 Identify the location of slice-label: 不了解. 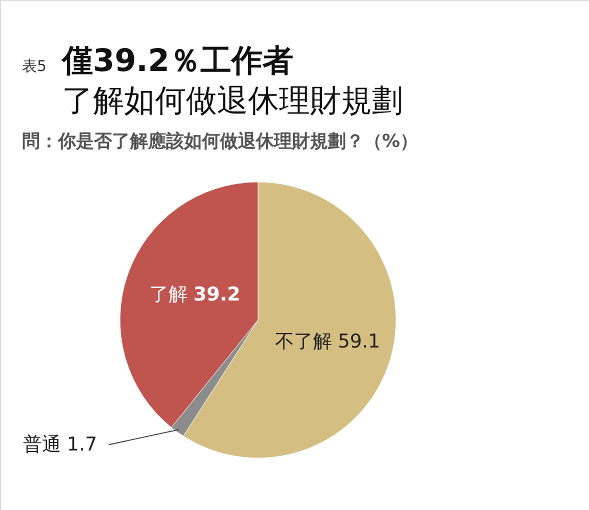
(303, 341).